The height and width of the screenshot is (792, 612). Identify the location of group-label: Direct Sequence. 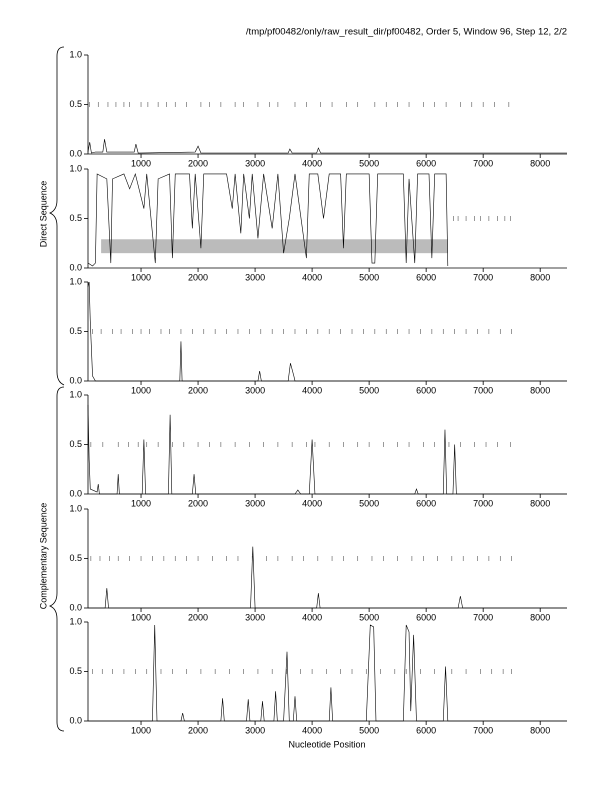
(43, 214).